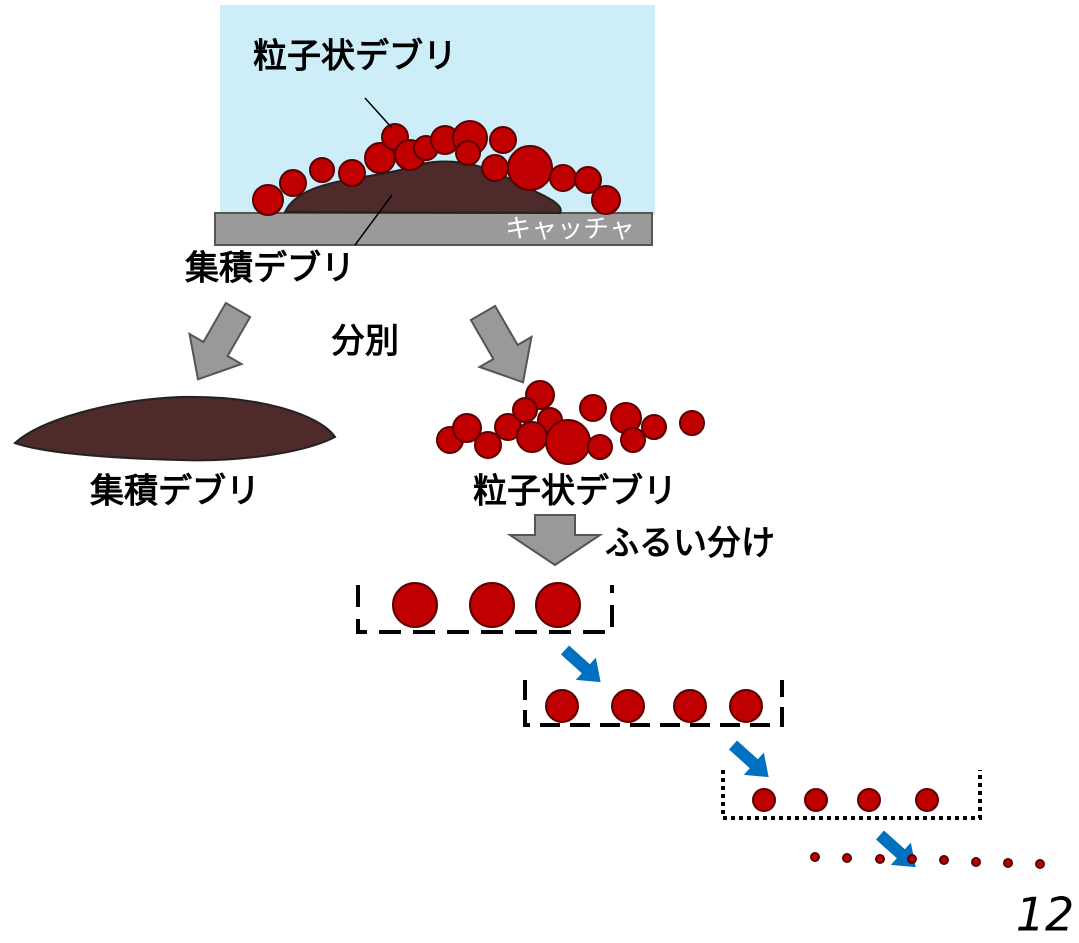  I want to click on particles-large, so click(486, 605).